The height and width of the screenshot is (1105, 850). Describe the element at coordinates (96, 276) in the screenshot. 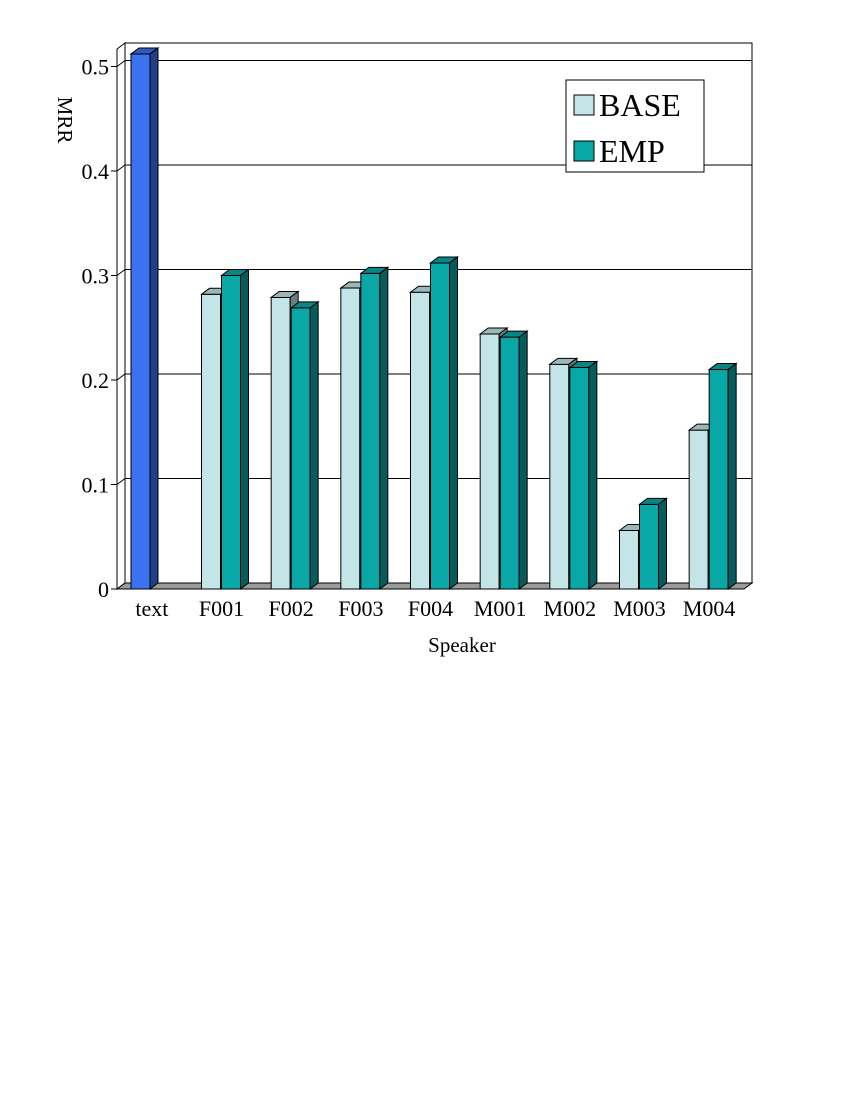

I see `y-tick-label: 0.3` at that location.